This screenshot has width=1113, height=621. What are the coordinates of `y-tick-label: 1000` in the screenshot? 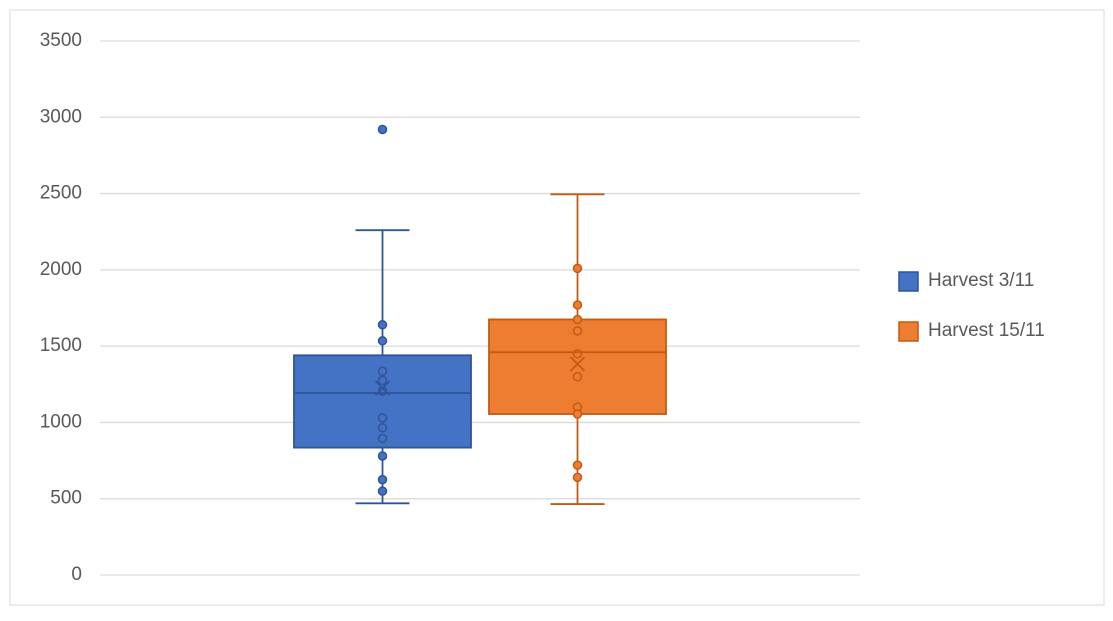 It's located at (61, 421).